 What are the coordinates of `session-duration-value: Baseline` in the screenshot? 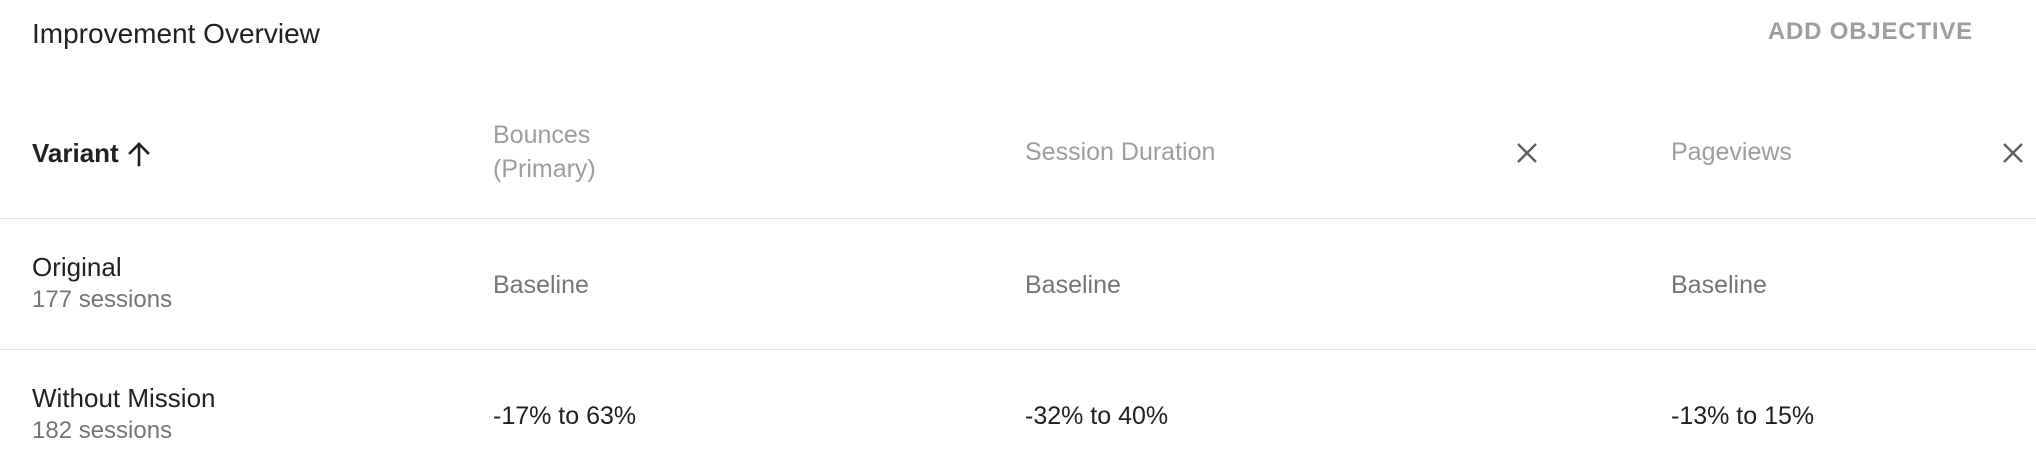 It's located at (1073, 285).